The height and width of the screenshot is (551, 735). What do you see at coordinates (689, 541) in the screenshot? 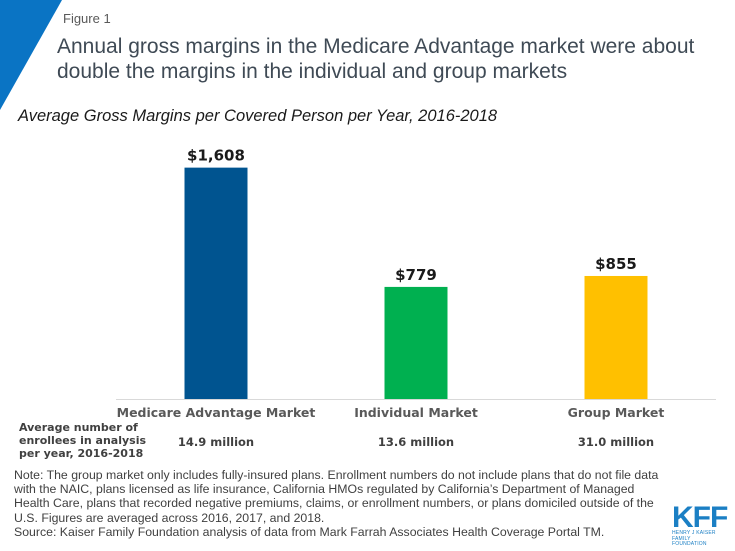
I see `kff-logo-line2: FAMILY FOUNDATION` at bounding box center [689, 541].